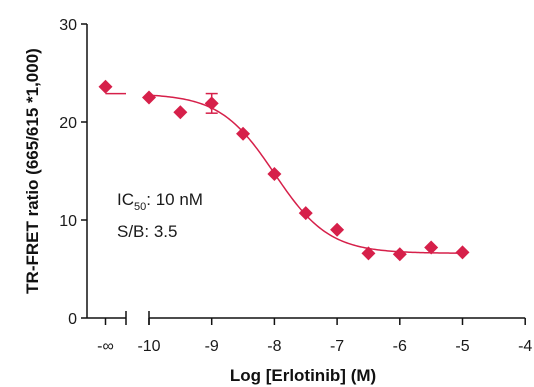 The width and height of the screenshot is (534, 387). I want to click on x-tick-label: -10, so click(148, 346).